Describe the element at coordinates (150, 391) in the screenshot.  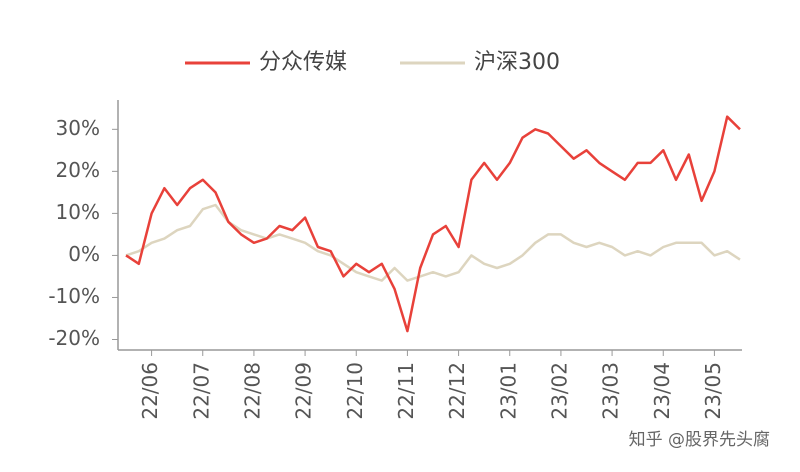
I see `x-tick-label: 22/06` at that location.